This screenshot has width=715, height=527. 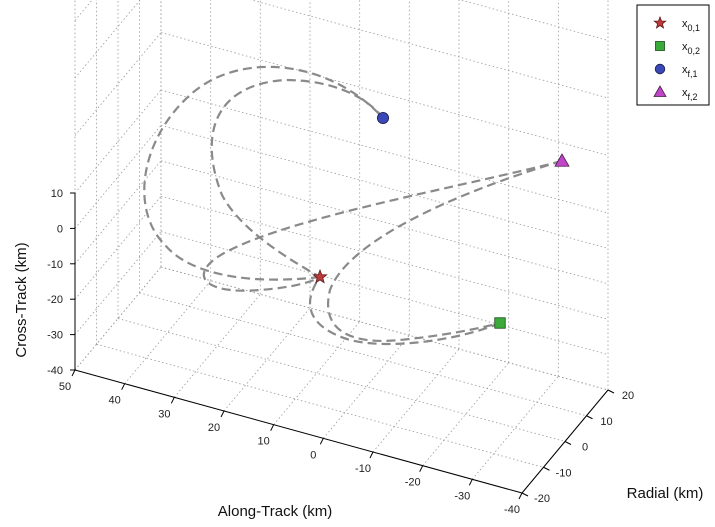 What do you see at coordinates (214, 428) in the screenshot?
I see `along-track-tick-label: 20` at bounding box center [214, 428].